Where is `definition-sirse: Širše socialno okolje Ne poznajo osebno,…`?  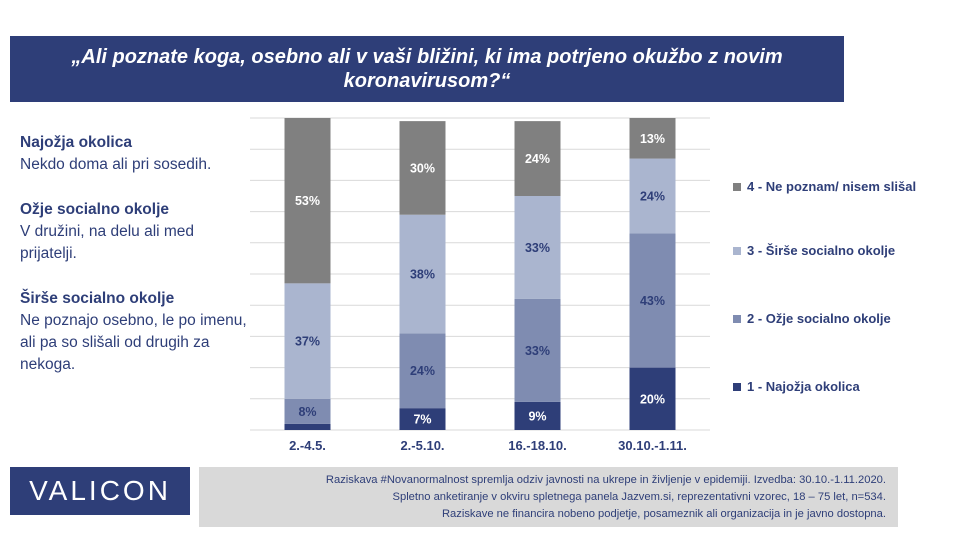
definition-sirse: Širše socialno okolje Ne poznajo osebno,… is located at coordinates (135, 332).